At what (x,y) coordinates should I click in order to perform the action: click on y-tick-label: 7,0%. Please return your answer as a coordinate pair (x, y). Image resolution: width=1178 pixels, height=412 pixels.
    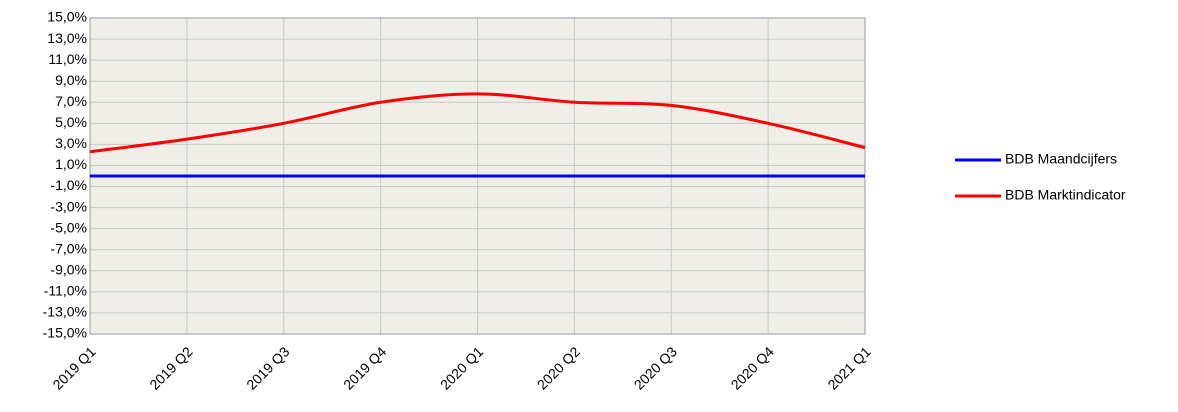
    Looking at the image, I should click on (71, 101).